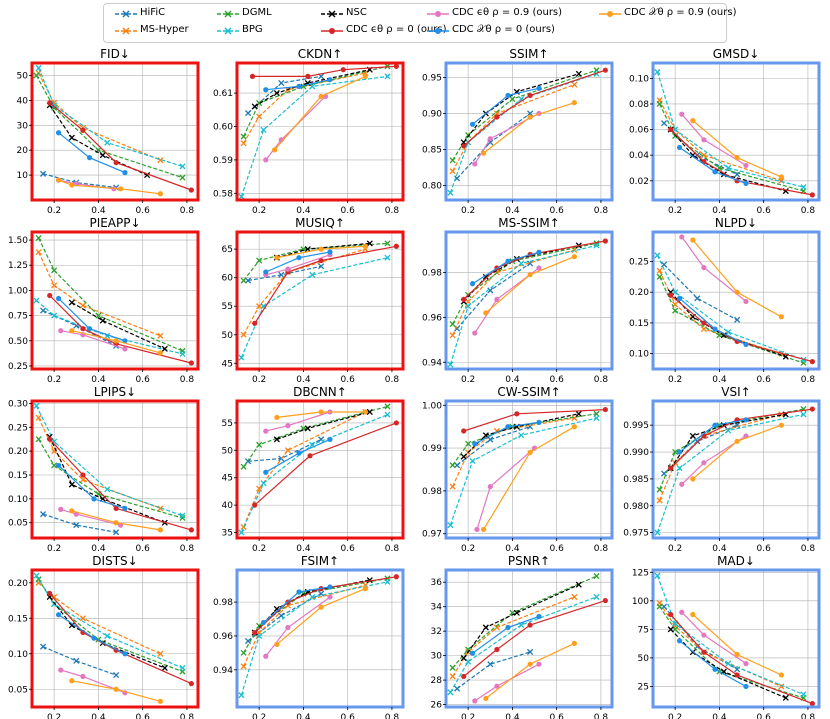  I want to click on panel-title: FSIM↑, so click(320, 561).